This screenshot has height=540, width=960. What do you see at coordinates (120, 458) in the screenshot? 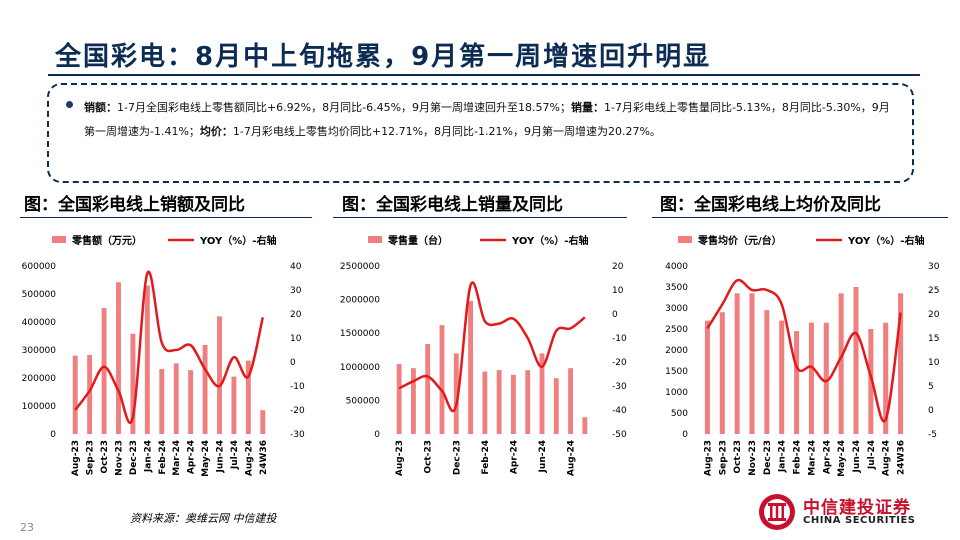
I see `x-tick-label: Nov-23` at bounding box center [120, 458].